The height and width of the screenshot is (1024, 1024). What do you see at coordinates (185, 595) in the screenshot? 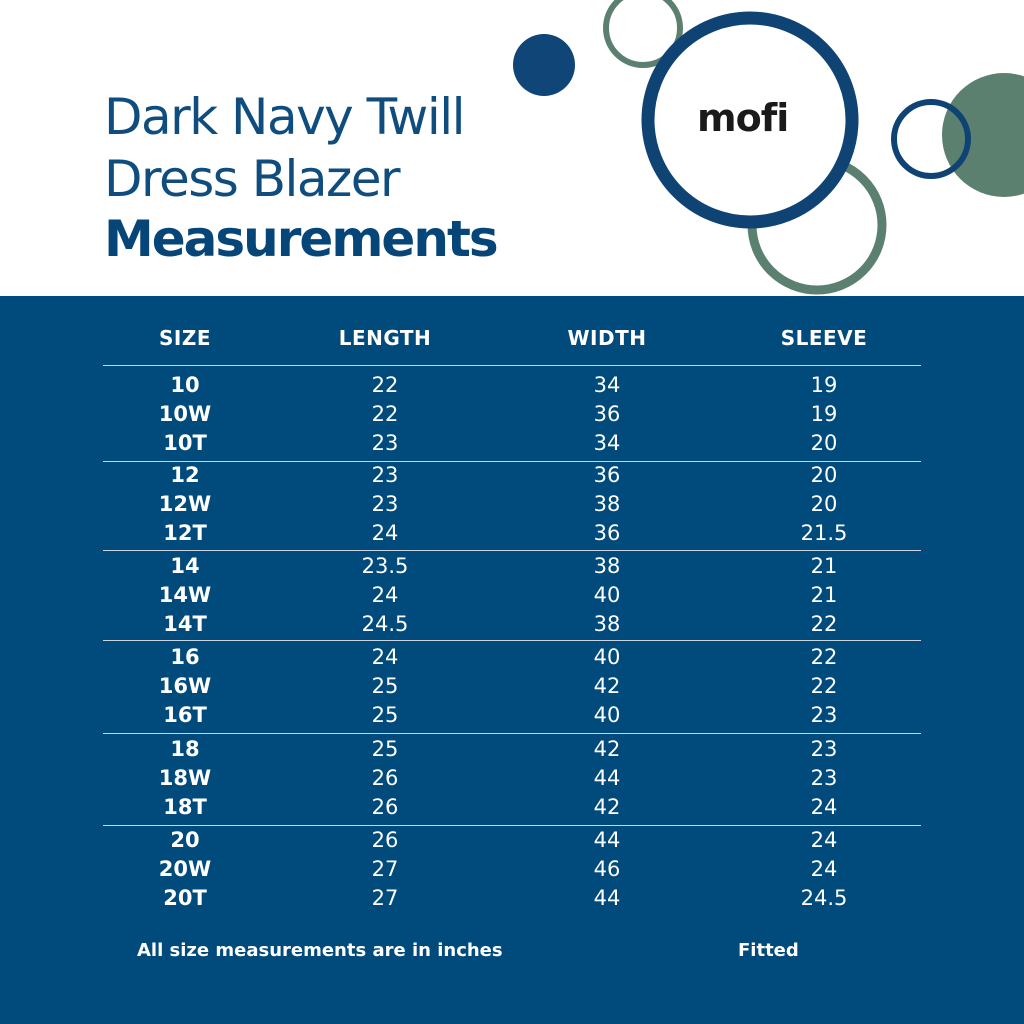
I see `cell-size: 14W` at bounding box center [185, 595].